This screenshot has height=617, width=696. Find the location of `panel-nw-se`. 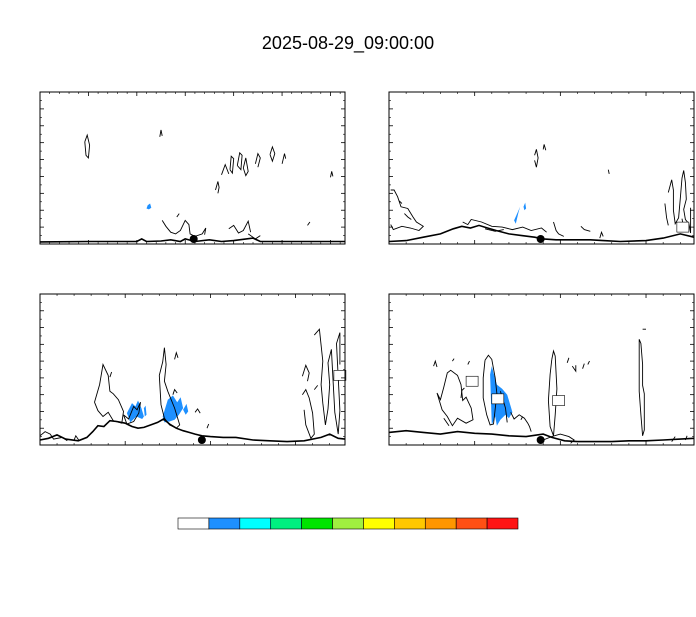

panel-nw-se is located at coordinates (541, 369).